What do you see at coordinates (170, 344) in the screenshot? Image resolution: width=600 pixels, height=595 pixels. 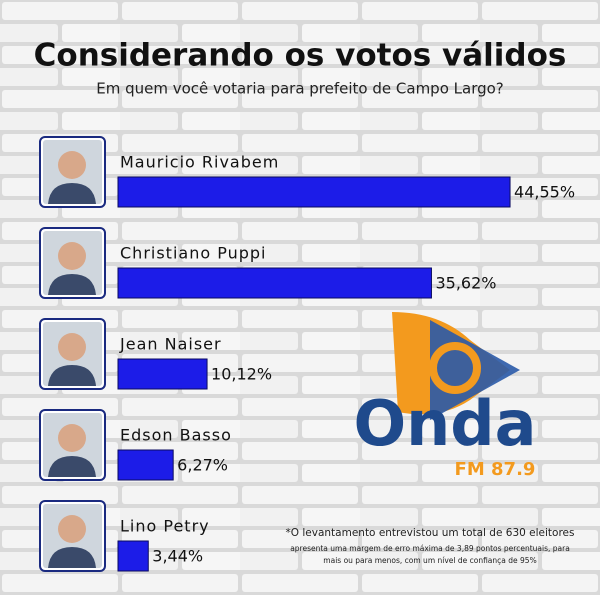 I see `candidate-name: Jean Naiser` at bounding box center [170, 344].